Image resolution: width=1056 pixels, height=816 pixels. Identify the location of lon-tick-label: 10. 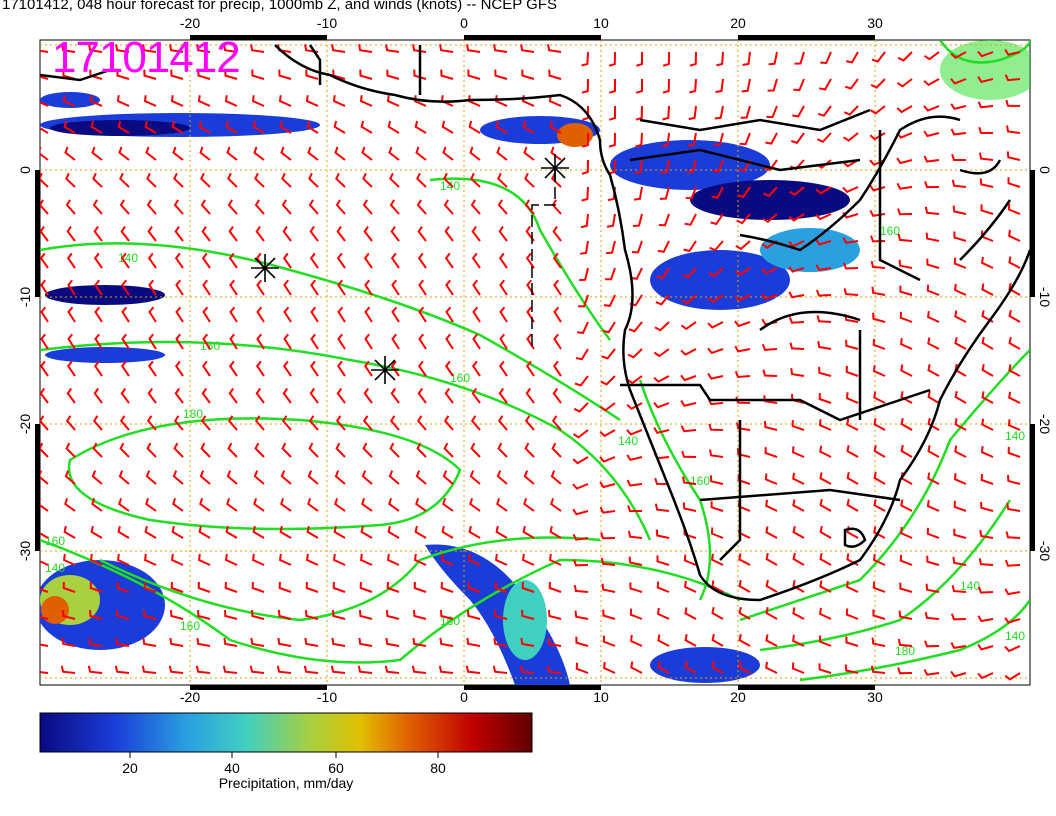
(601, 23).